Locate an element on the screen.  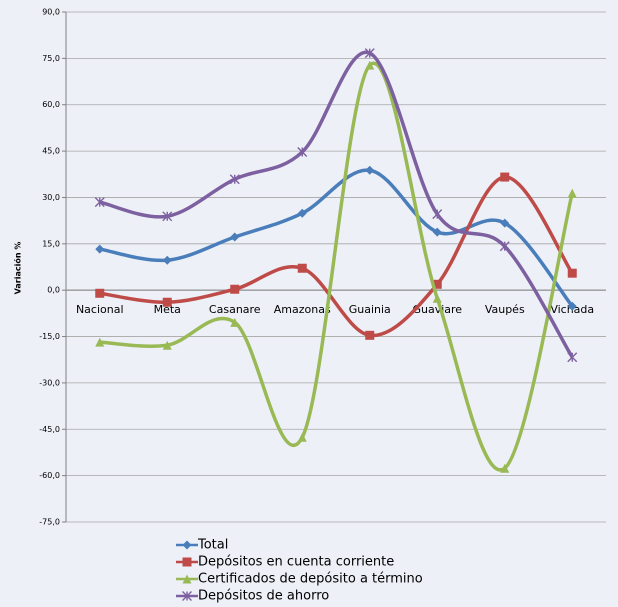
y-tick-label: 45,0 is located at coordinates (51, 151).